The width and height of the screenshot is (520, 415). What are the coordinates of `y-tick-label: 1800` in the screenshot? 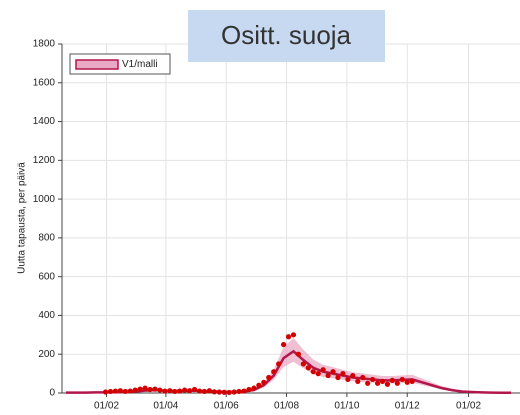 It's located at (44, 44).